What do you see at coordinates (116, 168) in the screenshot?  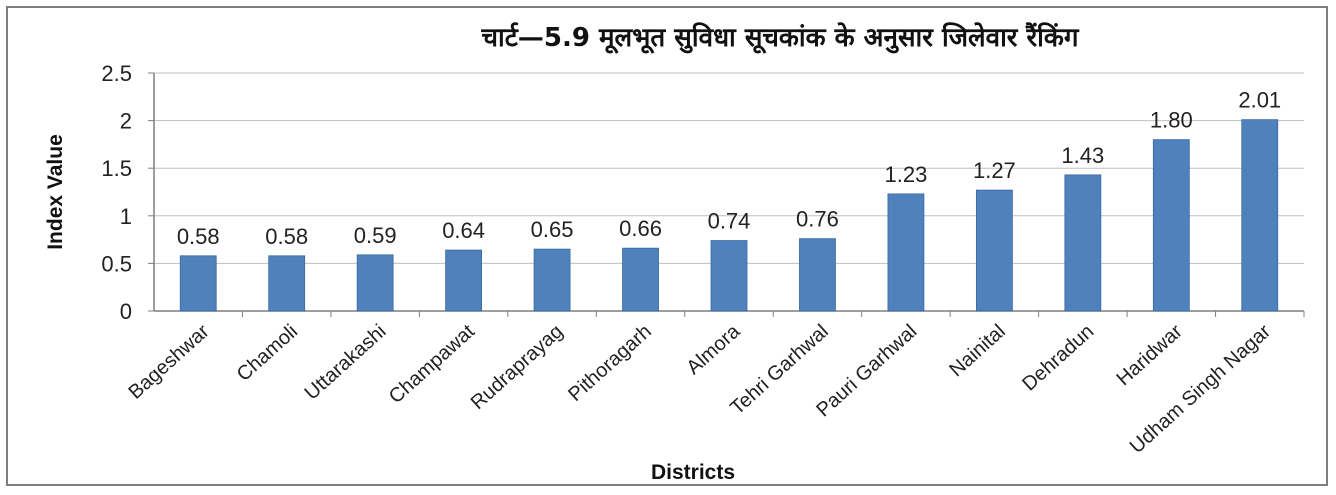 I see `y-tick-label-3: 1.5` at bounding box center [116, 168].